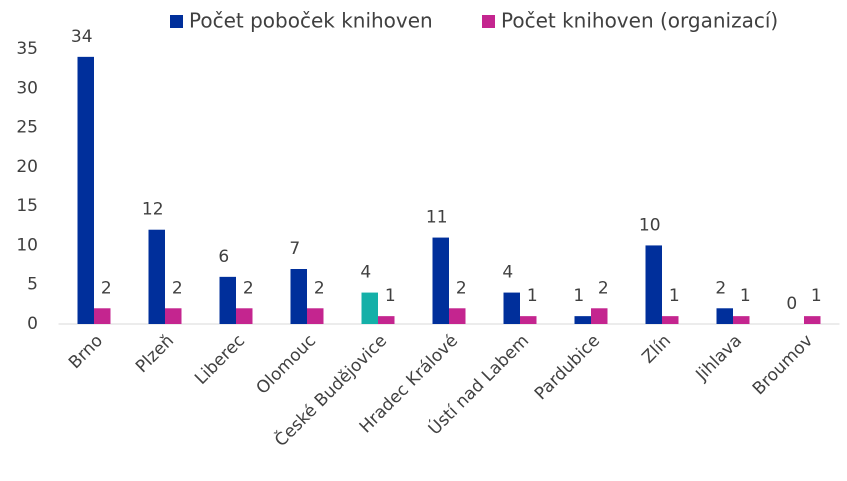 This screenshot has height=481, width=847. Describe the element at coordinates (719, 358) in the screenshot. I see `x-tick-label: Jihlava` at that location.